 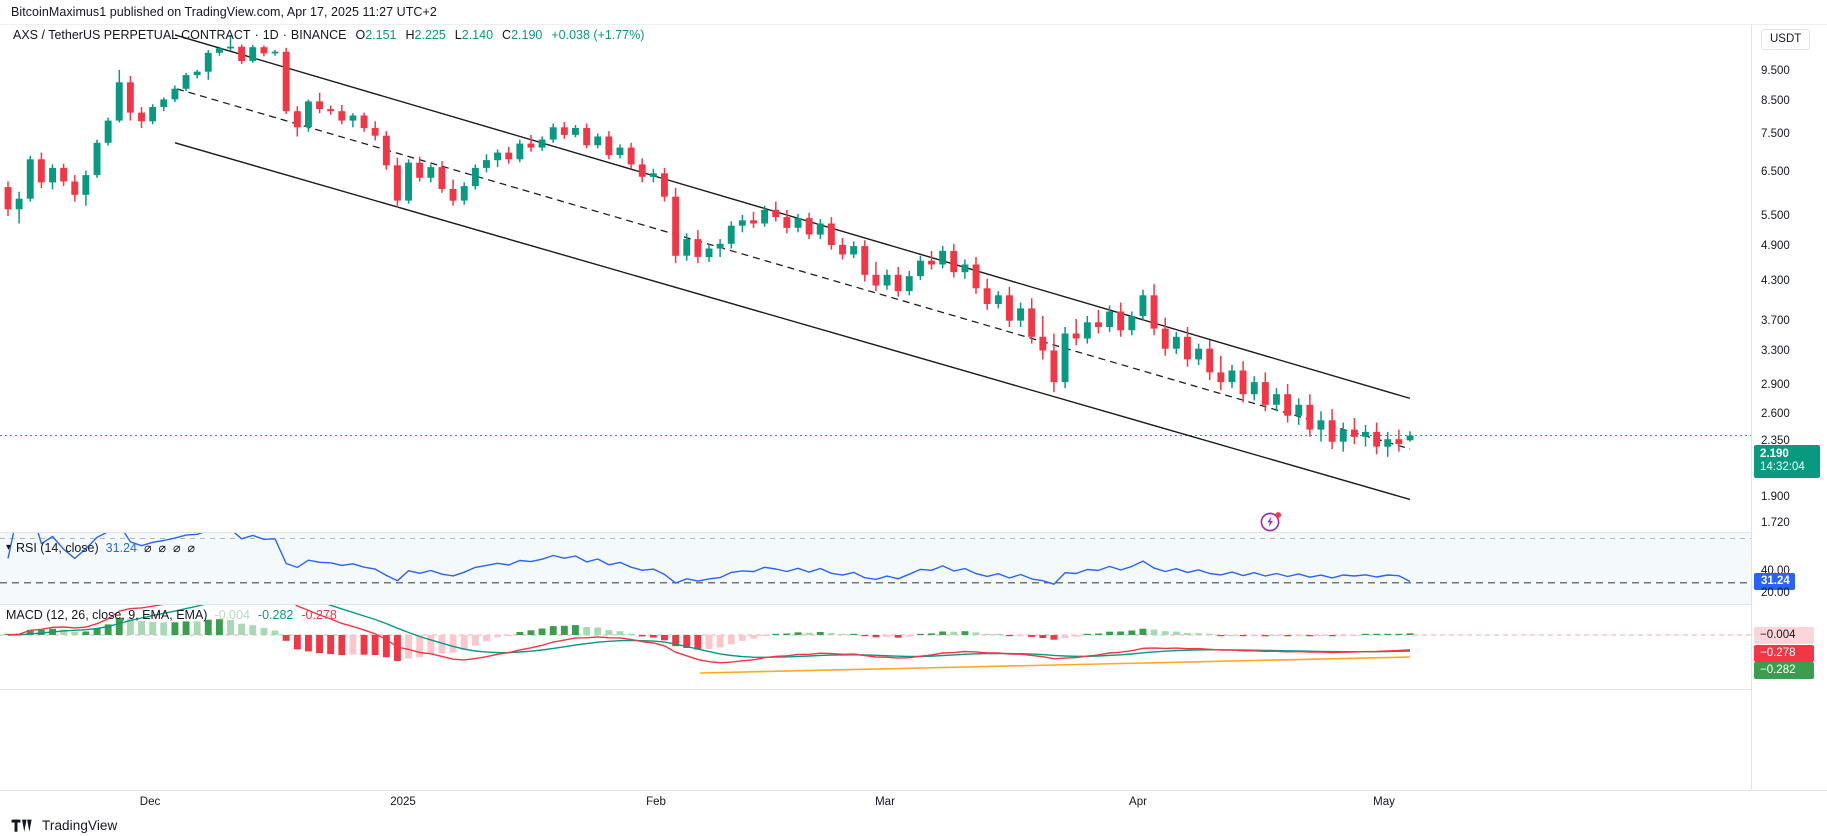 I want to click on high-label: H, so click(x=410, y=35).